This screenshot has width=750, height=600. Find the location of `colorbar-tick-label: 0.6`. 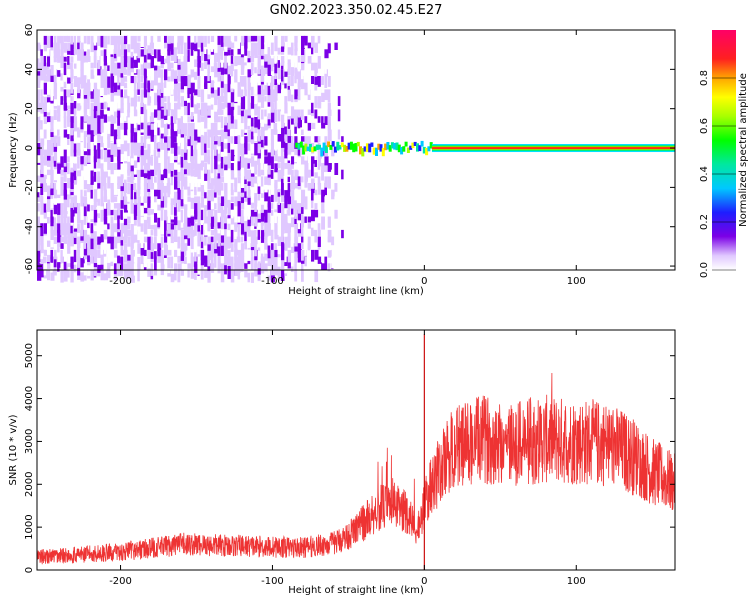

colorbar-tick-label: 0.6 is located at coordinates (704, 126).